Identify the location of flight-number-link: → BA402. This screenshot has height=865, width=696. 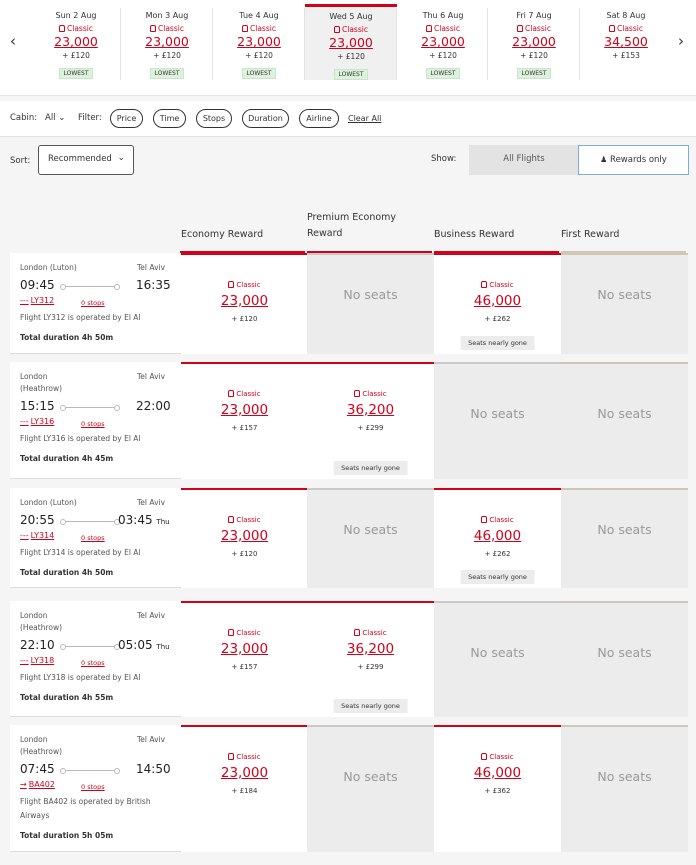
(37, 784).